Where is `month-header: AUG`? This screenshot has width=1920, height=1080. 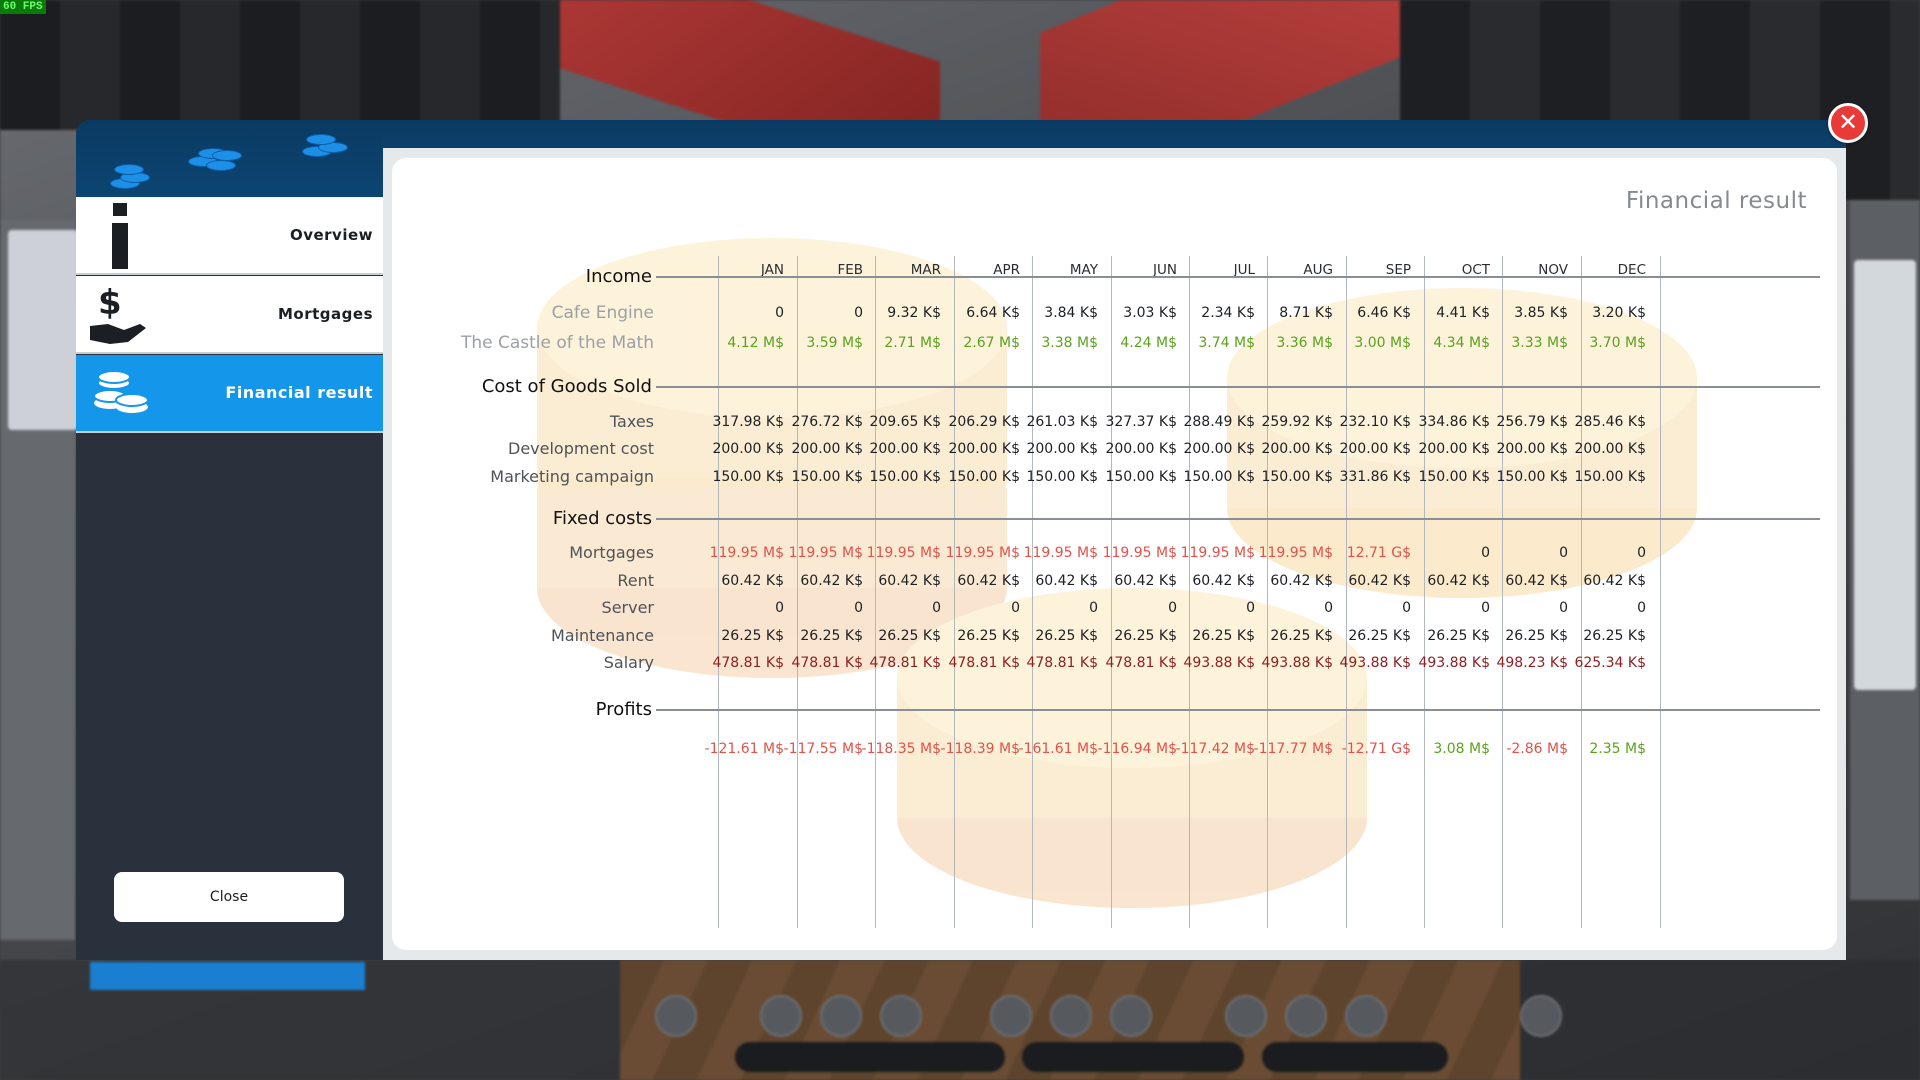
month-header: AUG is located at coordinates (1318, 270).